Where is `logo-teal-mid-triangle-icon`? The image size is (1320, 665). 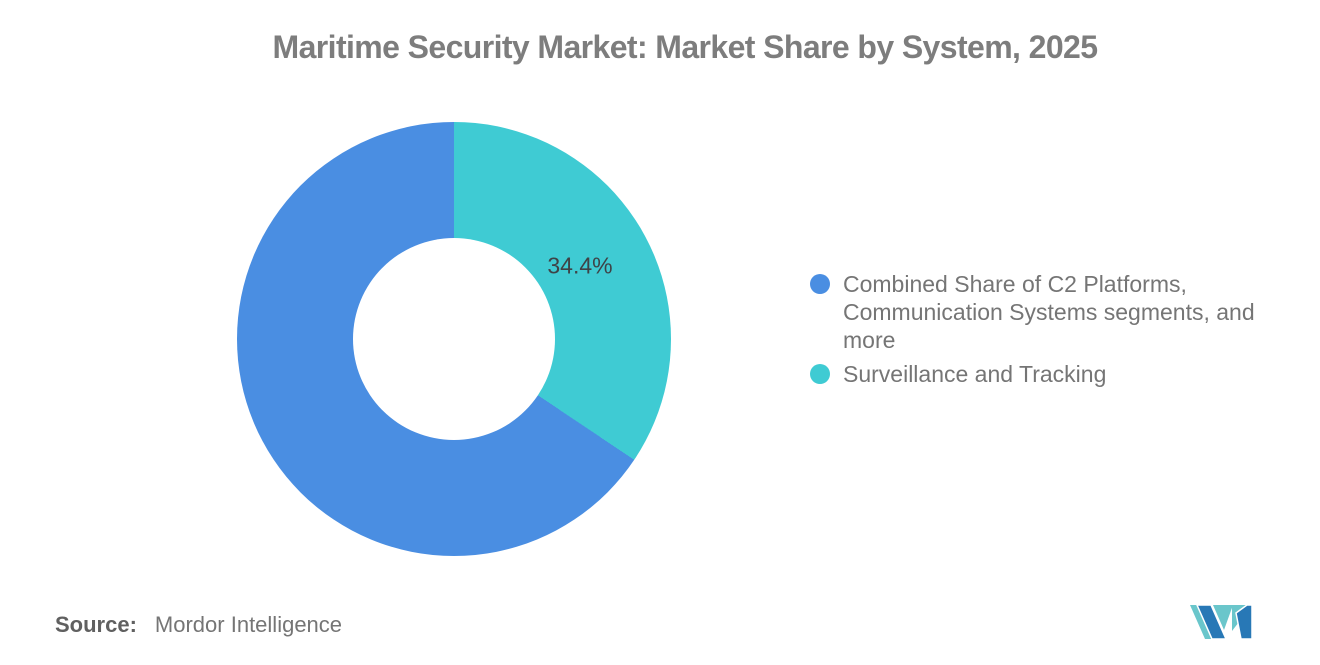 logo-teal-mid-triangle-icon is located at coordinates (1223, 617).